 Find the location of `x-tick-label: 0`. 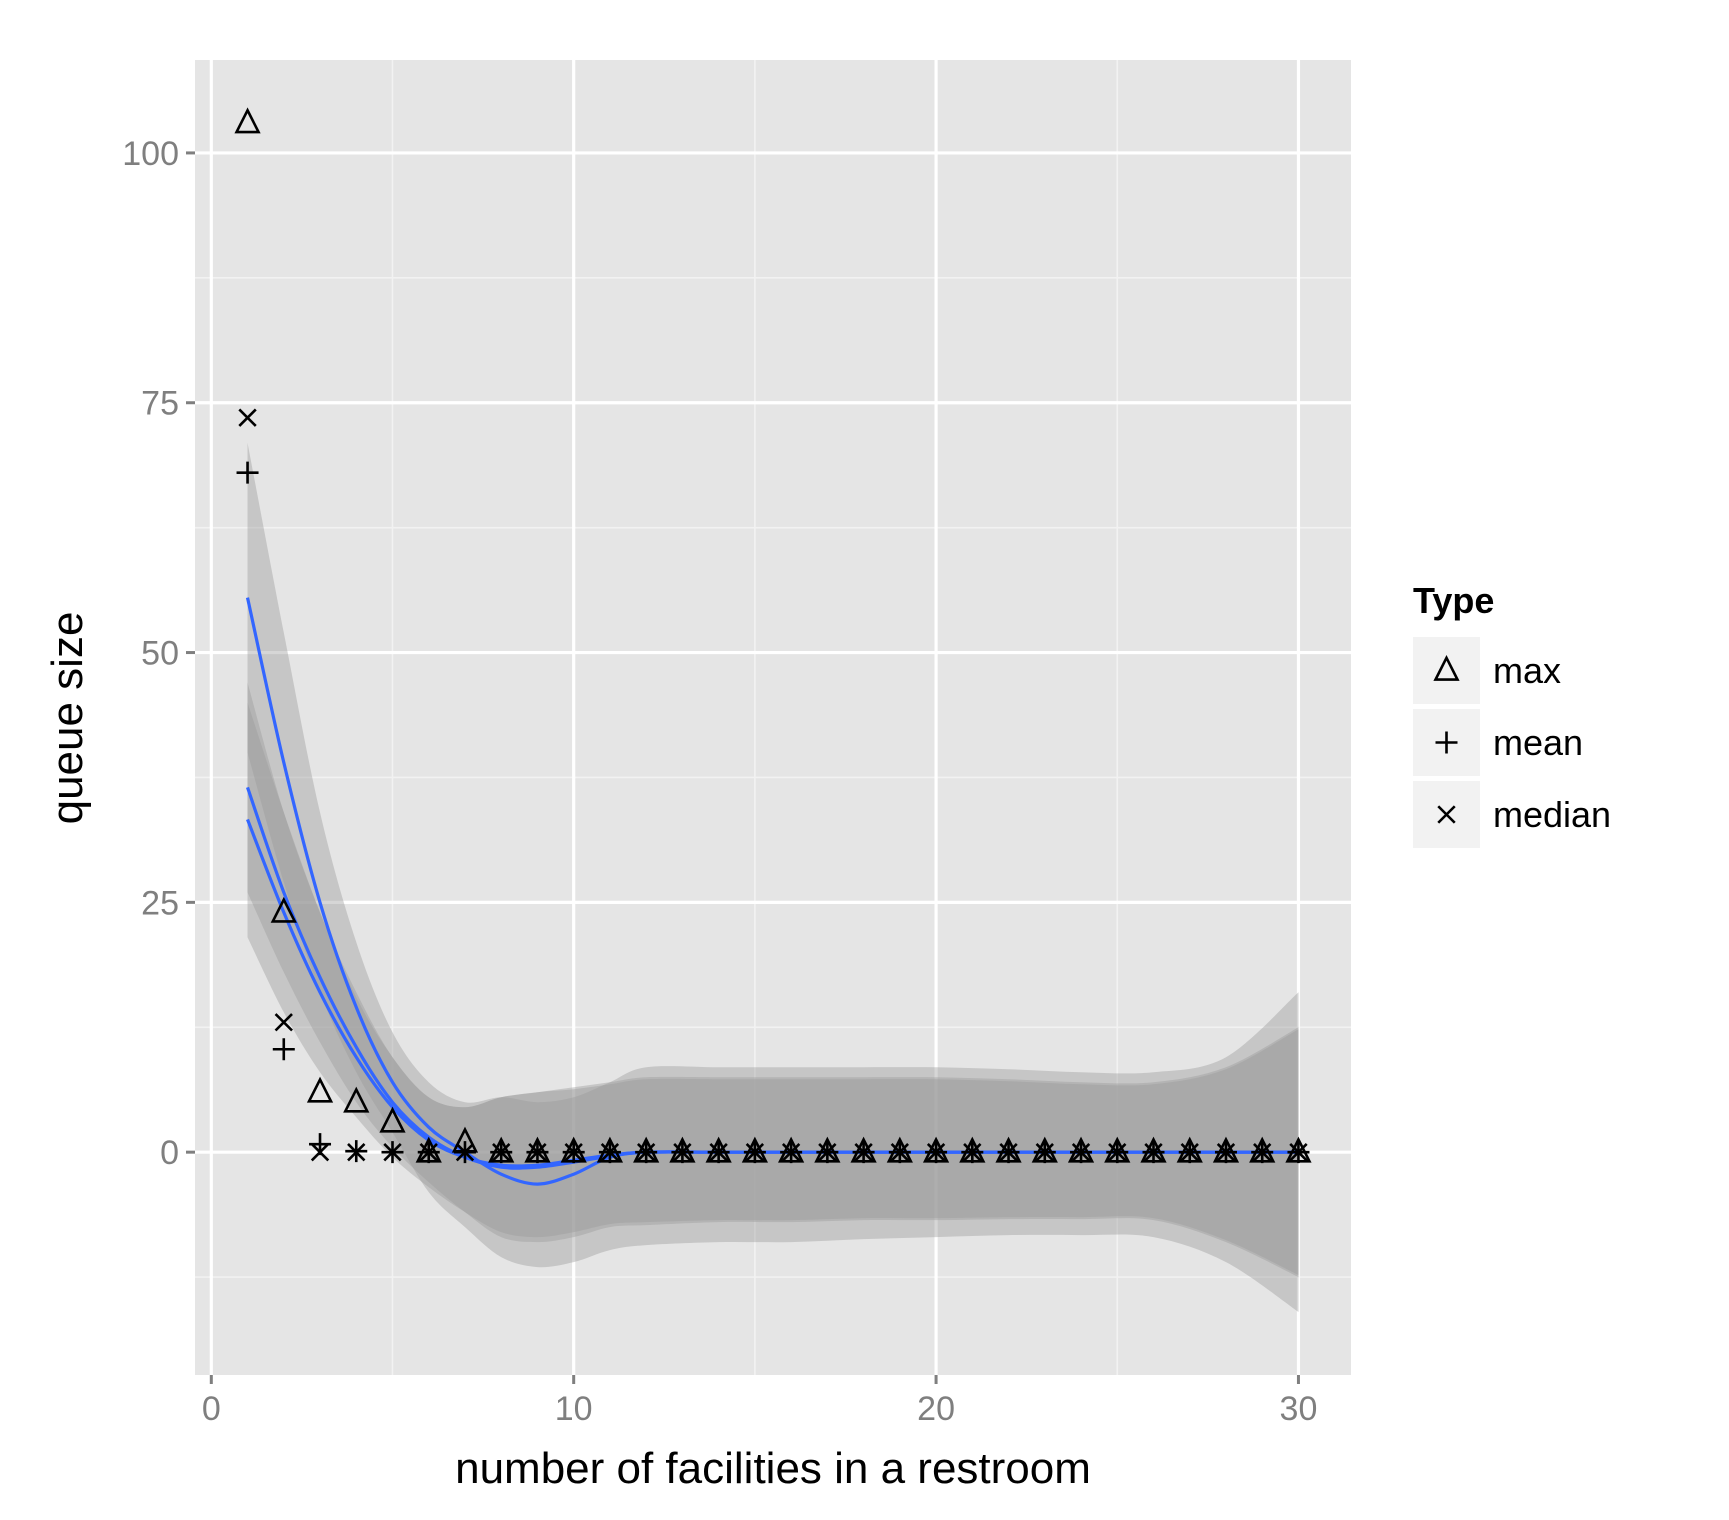

x-tick-label: 0 is located at coordinates (211, 1409).